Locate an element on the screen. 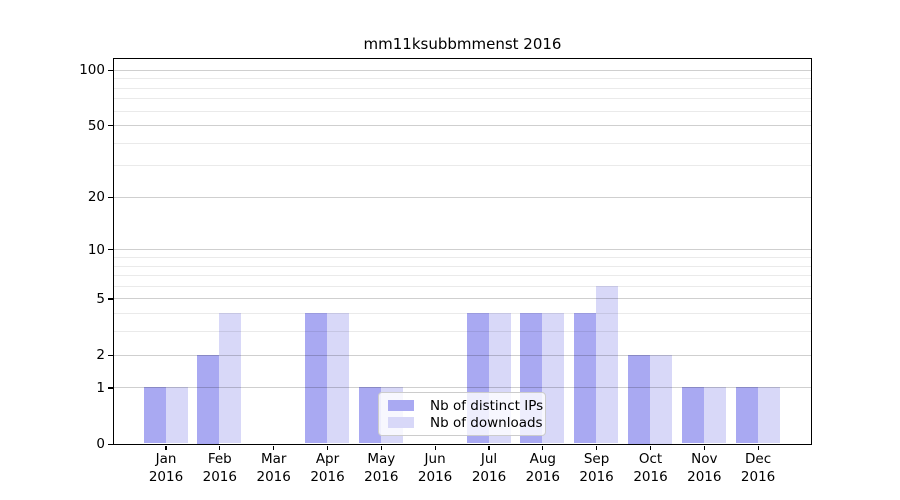  y-tick-label: 20 is located at coordinates (96, 197).